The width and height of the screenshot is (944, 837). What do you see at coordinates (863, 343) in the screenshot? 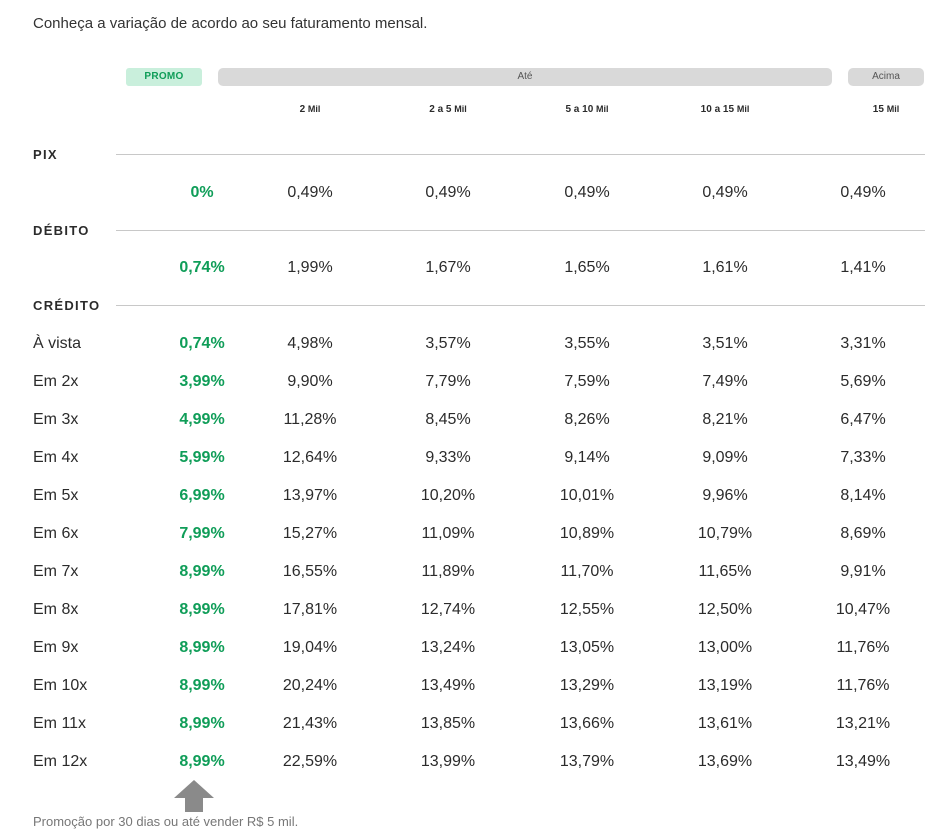
I see `rate-cell: 3,31%` at bounding box center [863, 343].